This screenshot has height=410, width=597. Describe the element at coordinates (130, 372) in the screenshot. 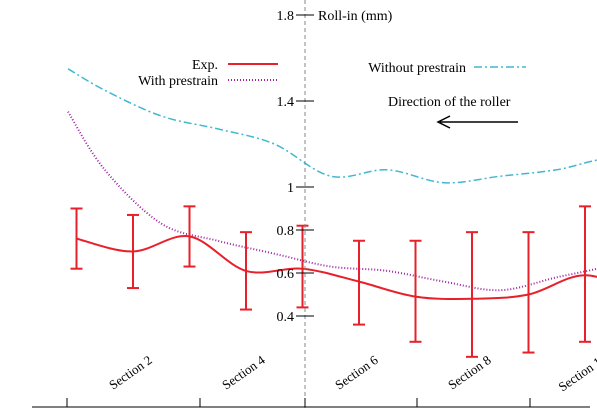

I see `x-category-label: Section 2` at that location.